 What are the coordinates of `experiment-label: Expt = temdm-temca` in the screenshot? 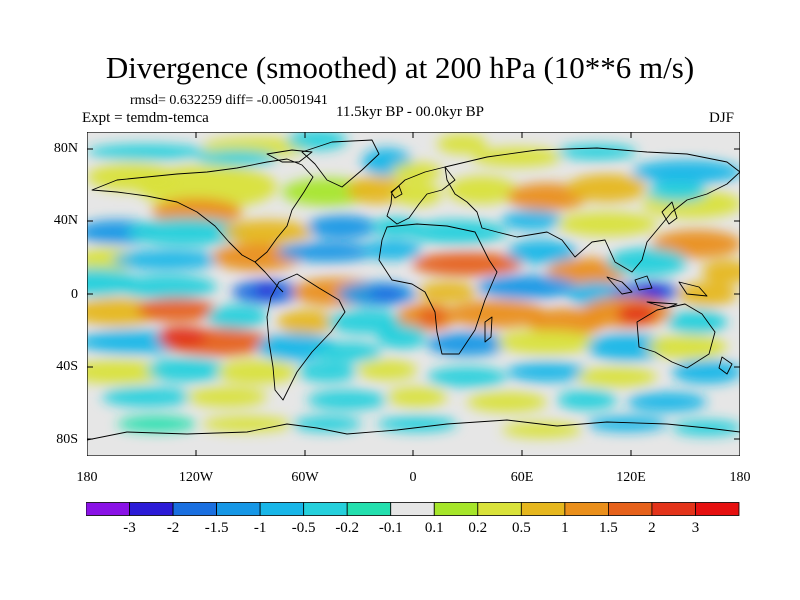 It's located at (145, 118).